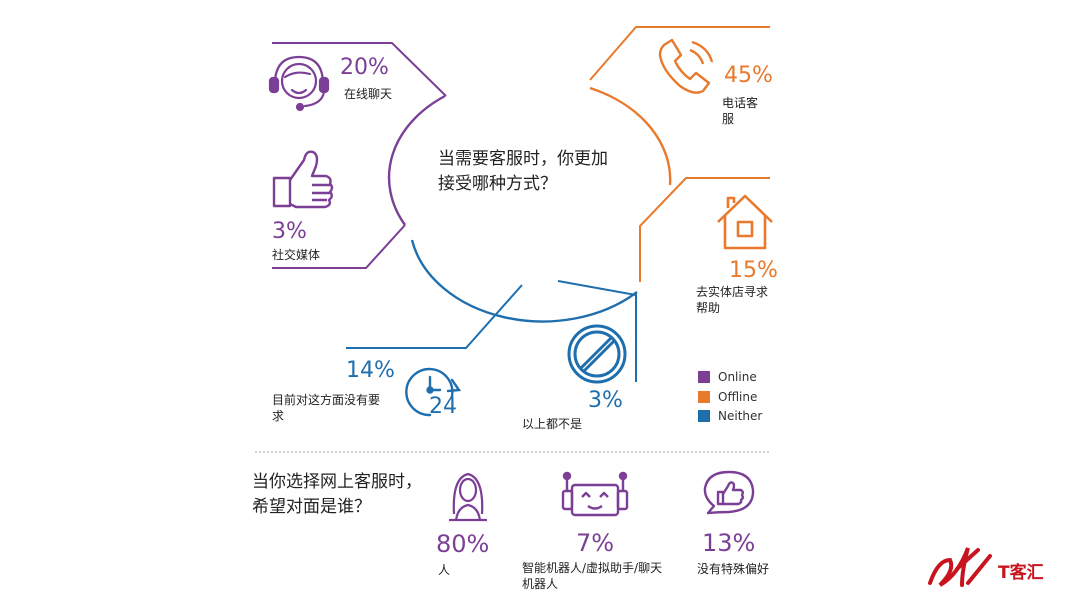 The image size is (1067, 600). I want to click on pct-offline-store: 15%, so click(753, 270).